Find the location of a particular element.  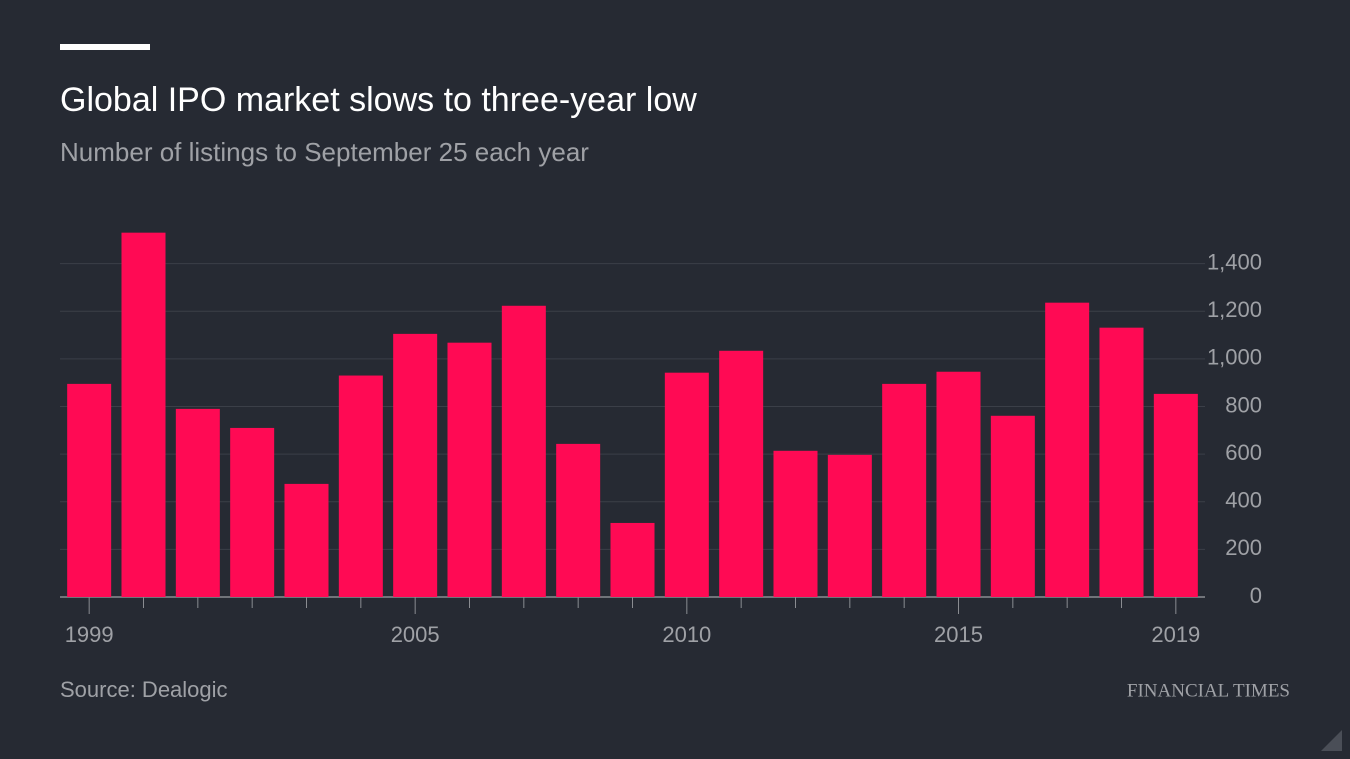

source: Source: Dealogic is located at coordinates (144, 689).